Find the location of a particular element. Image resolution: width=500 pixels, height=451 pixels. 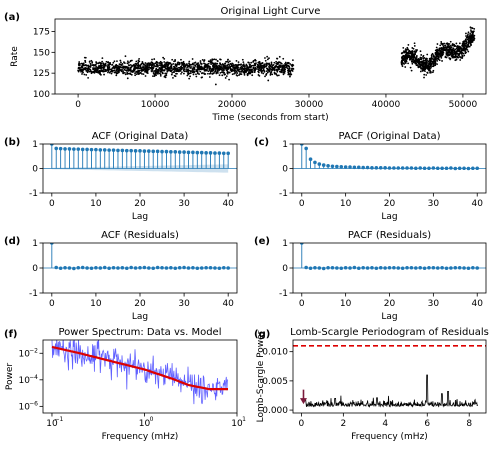

y-tick-label: 150 is located at coordinates (41, 53).